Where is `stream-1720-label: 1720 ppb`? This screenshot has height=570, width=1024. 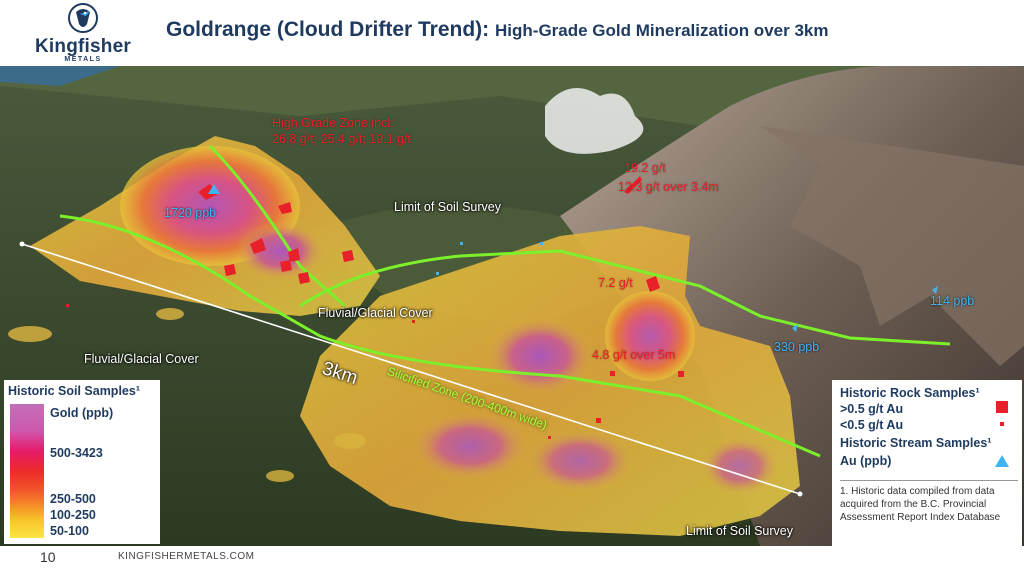 stream-1720-label: 1720 ppb is located at coordinates (190, 213).